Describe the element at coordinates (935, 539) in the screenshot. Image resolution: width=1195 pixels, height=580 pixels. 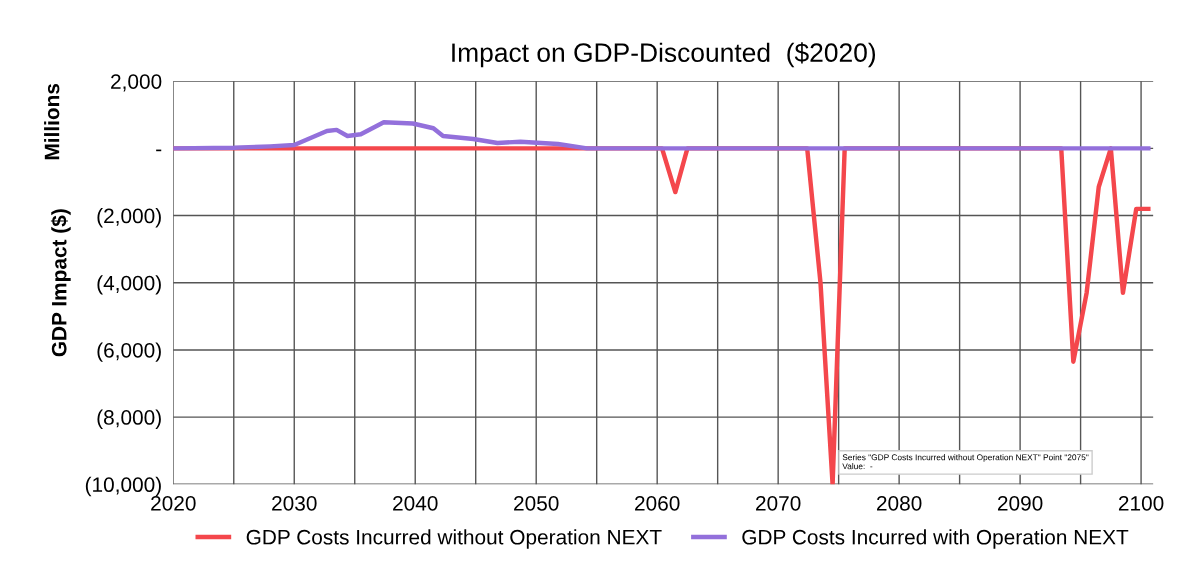
I see `legend-label: GDP Costs Incurred with Operation NEXT` at that location.